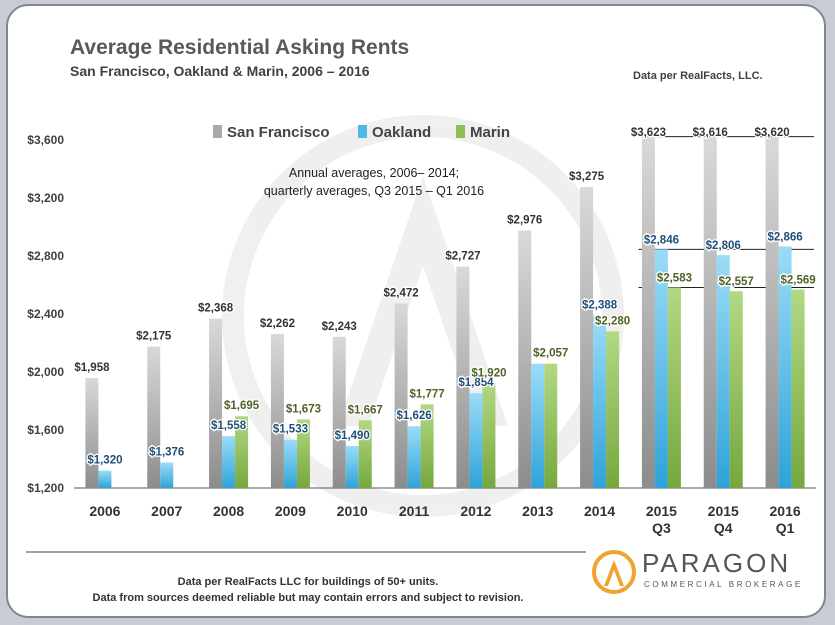  What do you see at coordinates (290, 511) in the screenshot?
I see `x-tick-label: 2009` at bounding box center [290, 511].